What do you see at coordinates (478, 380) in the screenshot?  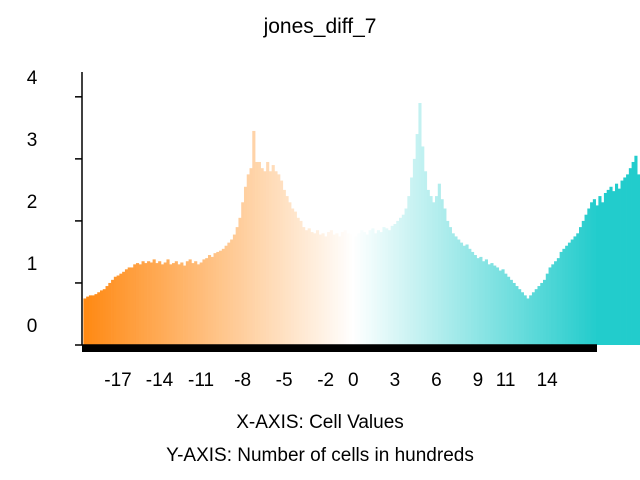 I see `x-tick-label: 9` at bounding box center [478, 380].